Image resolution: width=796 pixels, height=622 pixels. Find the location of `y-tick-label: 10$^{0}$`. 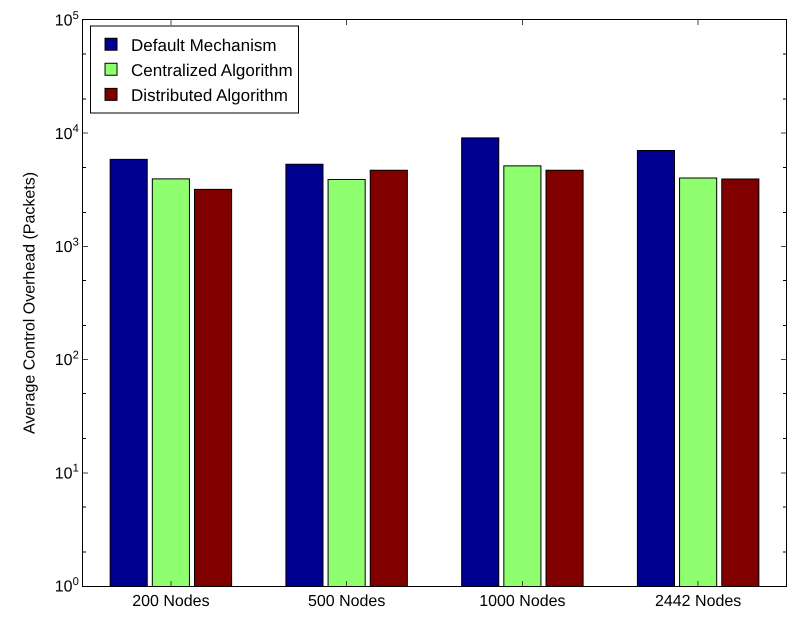

y-tick-label: 10$^{0}$ is located at coordinates (66, 586).